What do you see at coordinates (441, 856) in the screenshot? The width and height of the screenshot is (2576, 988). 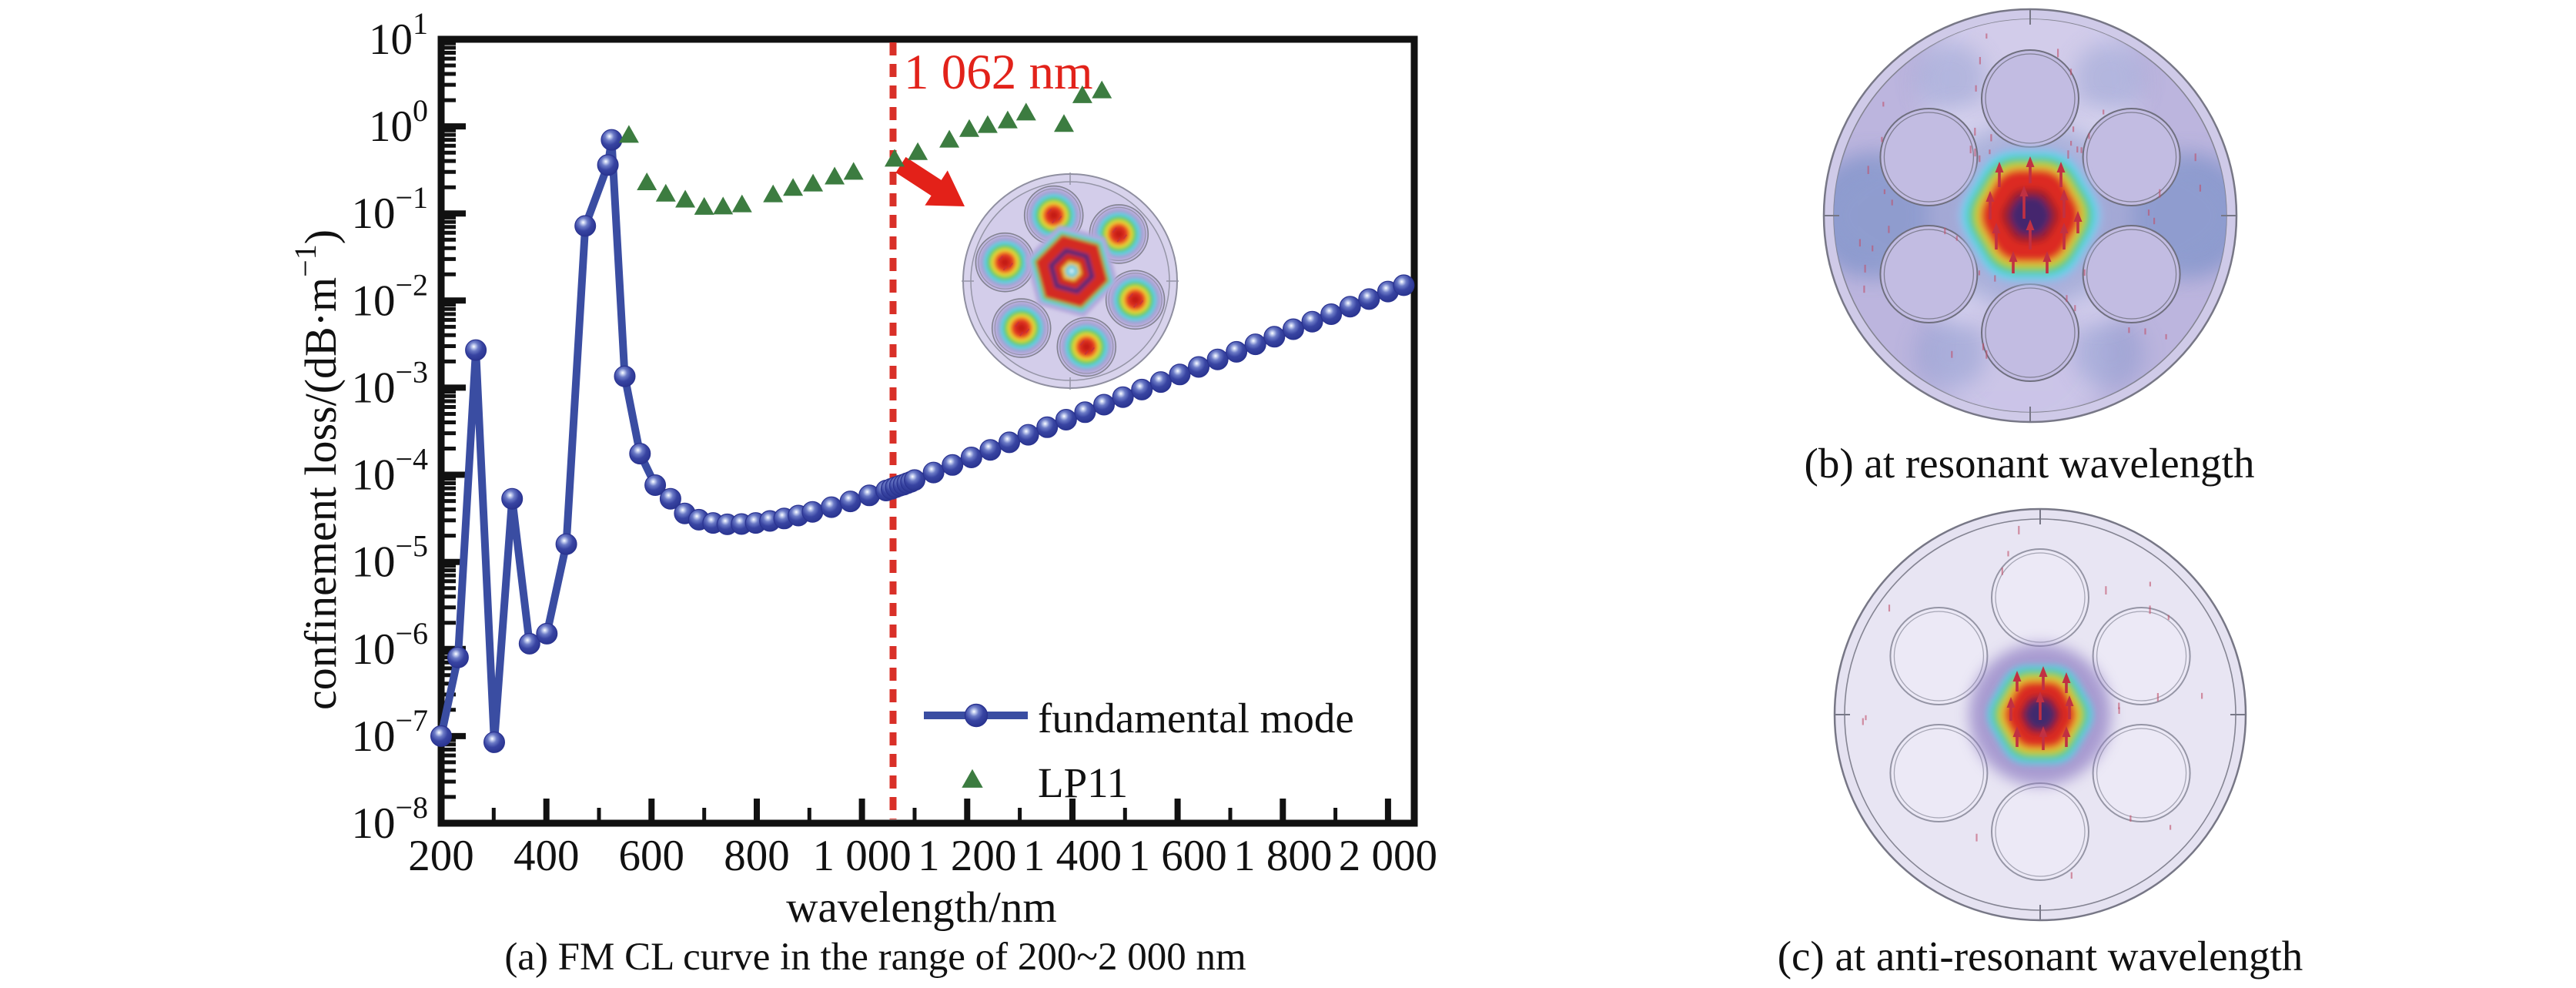 I see `svg-text: 200` at bounding box center [441, 856].